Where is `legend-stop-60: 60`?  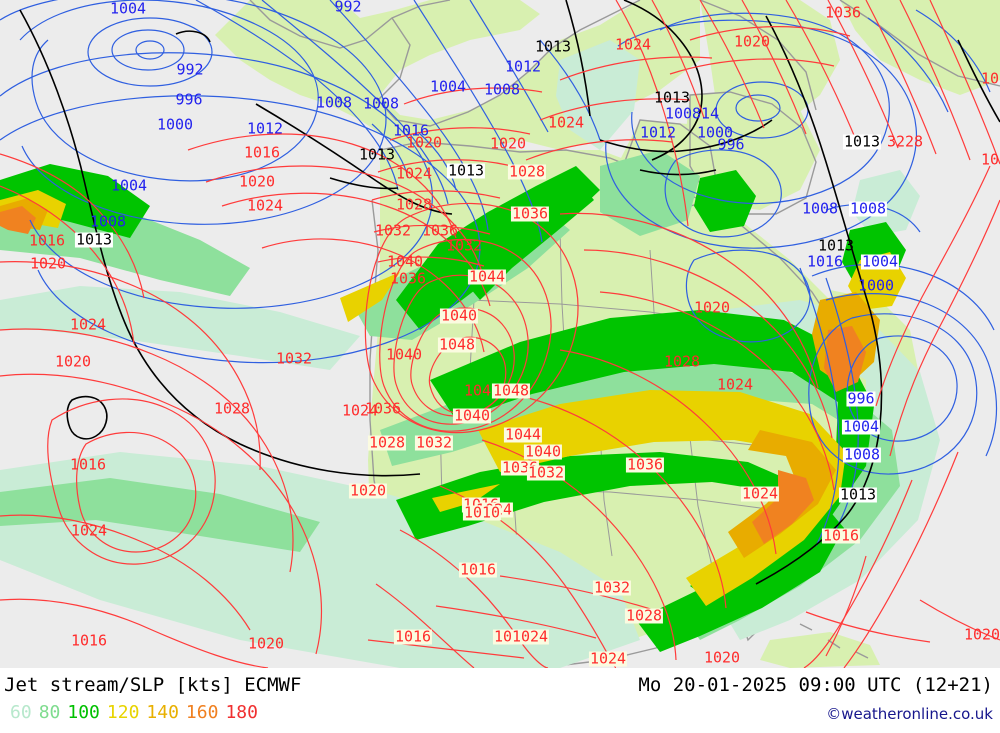
legend-stop-60: 60 is located at coordinates (21, 712).